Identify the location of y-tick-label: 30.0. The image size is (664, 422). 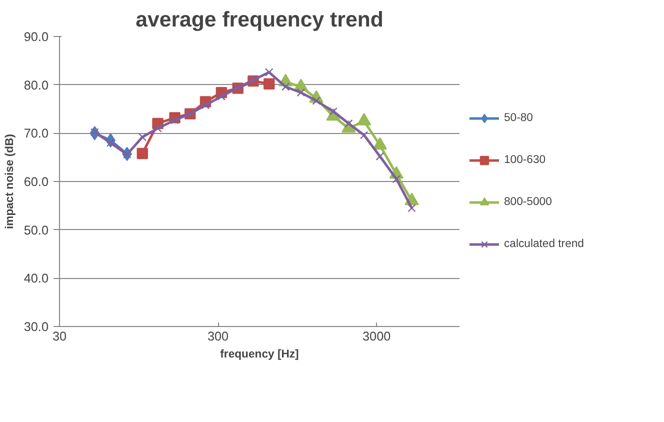
(36, 327).